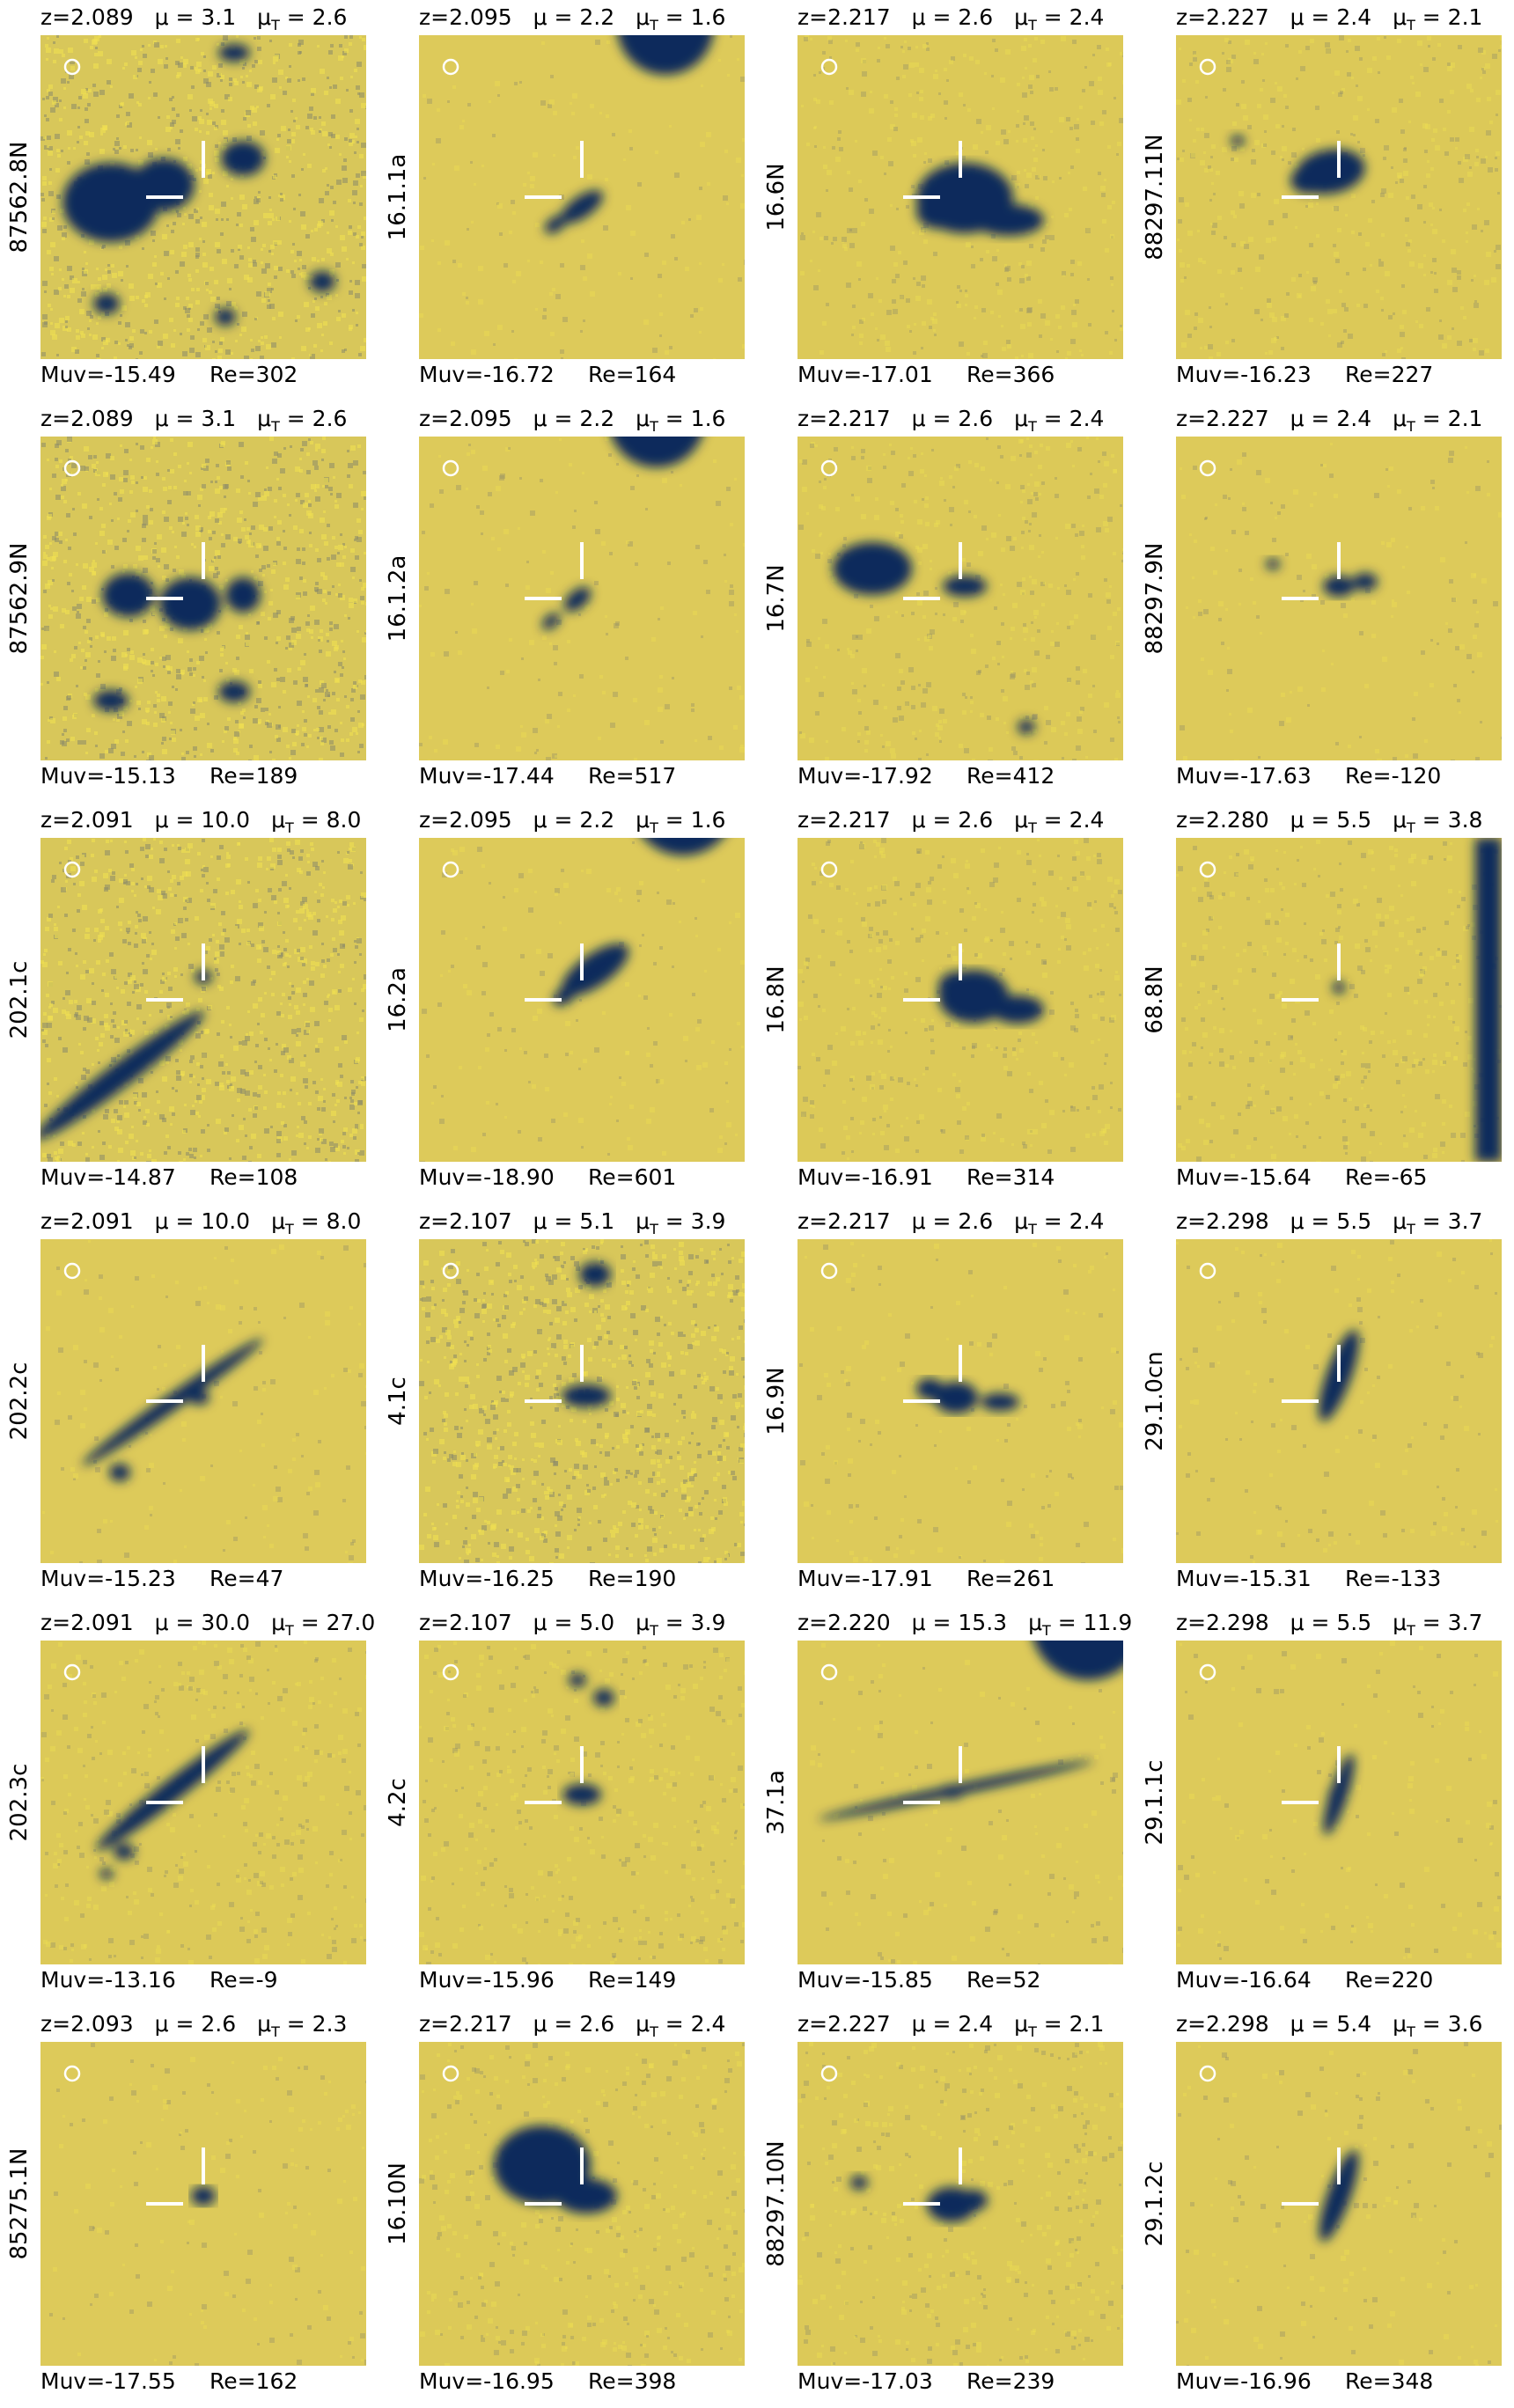 This screenshot has height=2408, width=1514. What do you see at coordinates (1011, 374) in the screenshot?
I see `effective-radius-label: Re=366` at bounding box center [1011, 374].